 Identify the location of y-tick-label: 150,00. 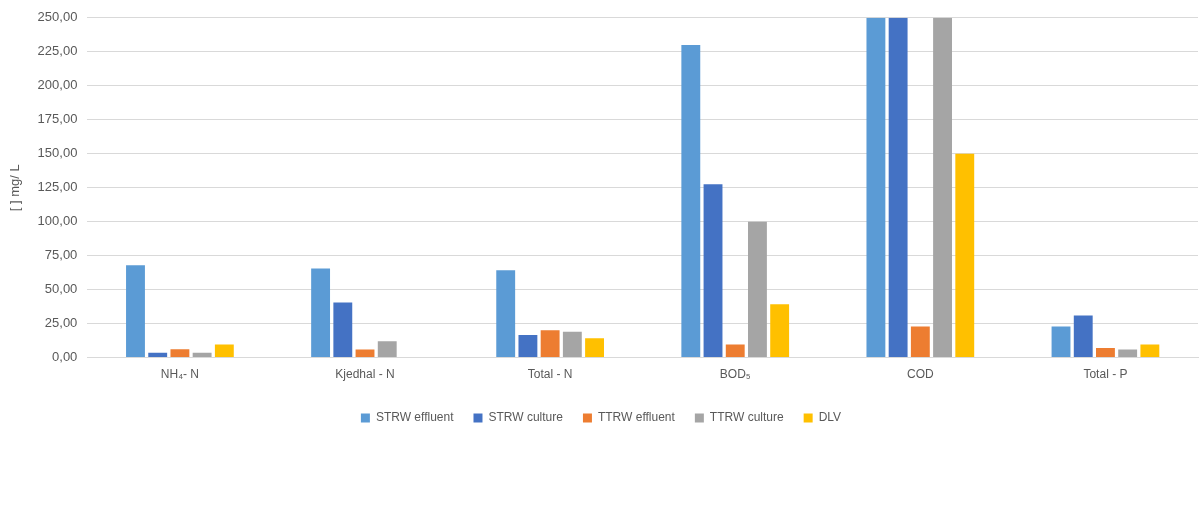
(57, 153).